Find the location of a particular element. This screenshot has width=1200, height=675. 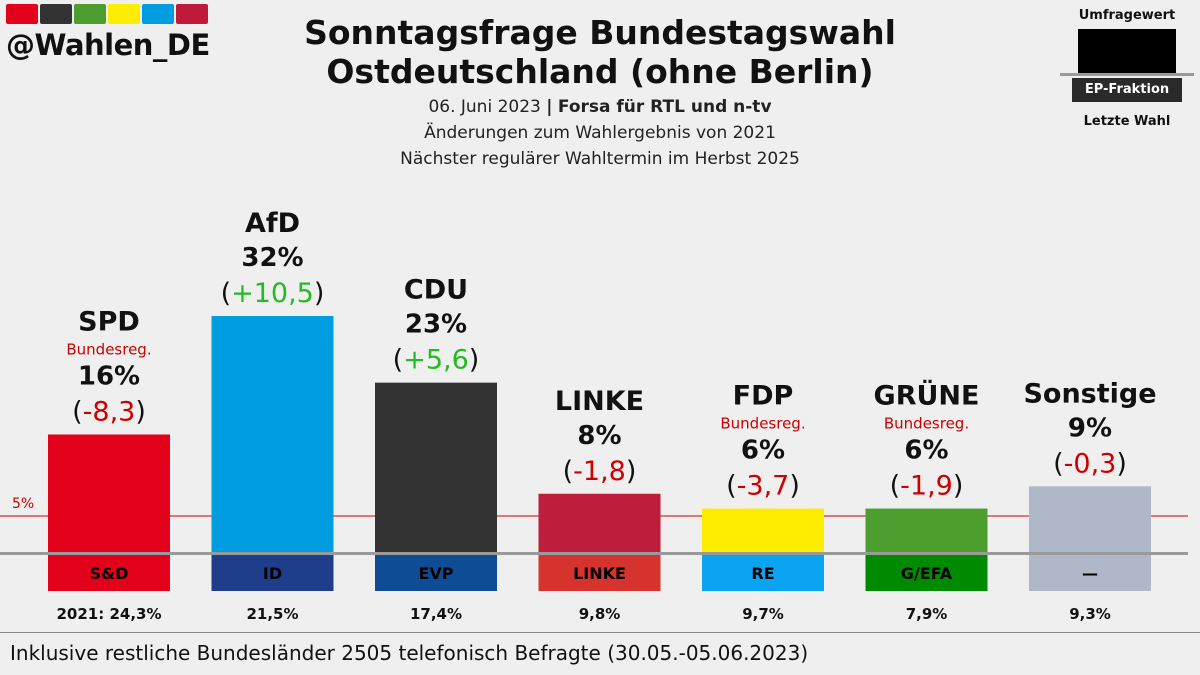

group-label: RE is located at coordinates (762, 573).